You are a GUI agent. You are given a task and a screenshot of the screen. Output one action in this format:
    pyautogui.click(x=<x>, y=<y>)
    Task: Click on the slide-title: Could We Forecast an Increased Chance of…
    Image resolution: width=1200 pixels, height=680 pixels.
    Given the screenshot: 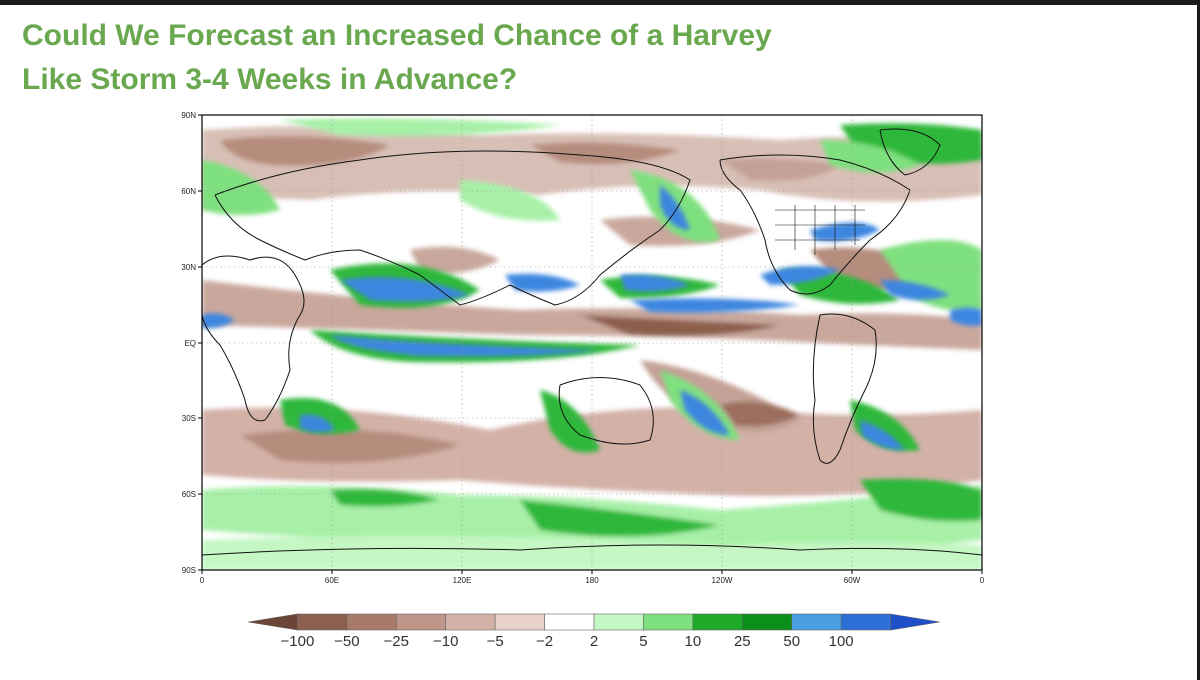 What is the action you would take?
    pyautogui.click(x=472, y=58)
    